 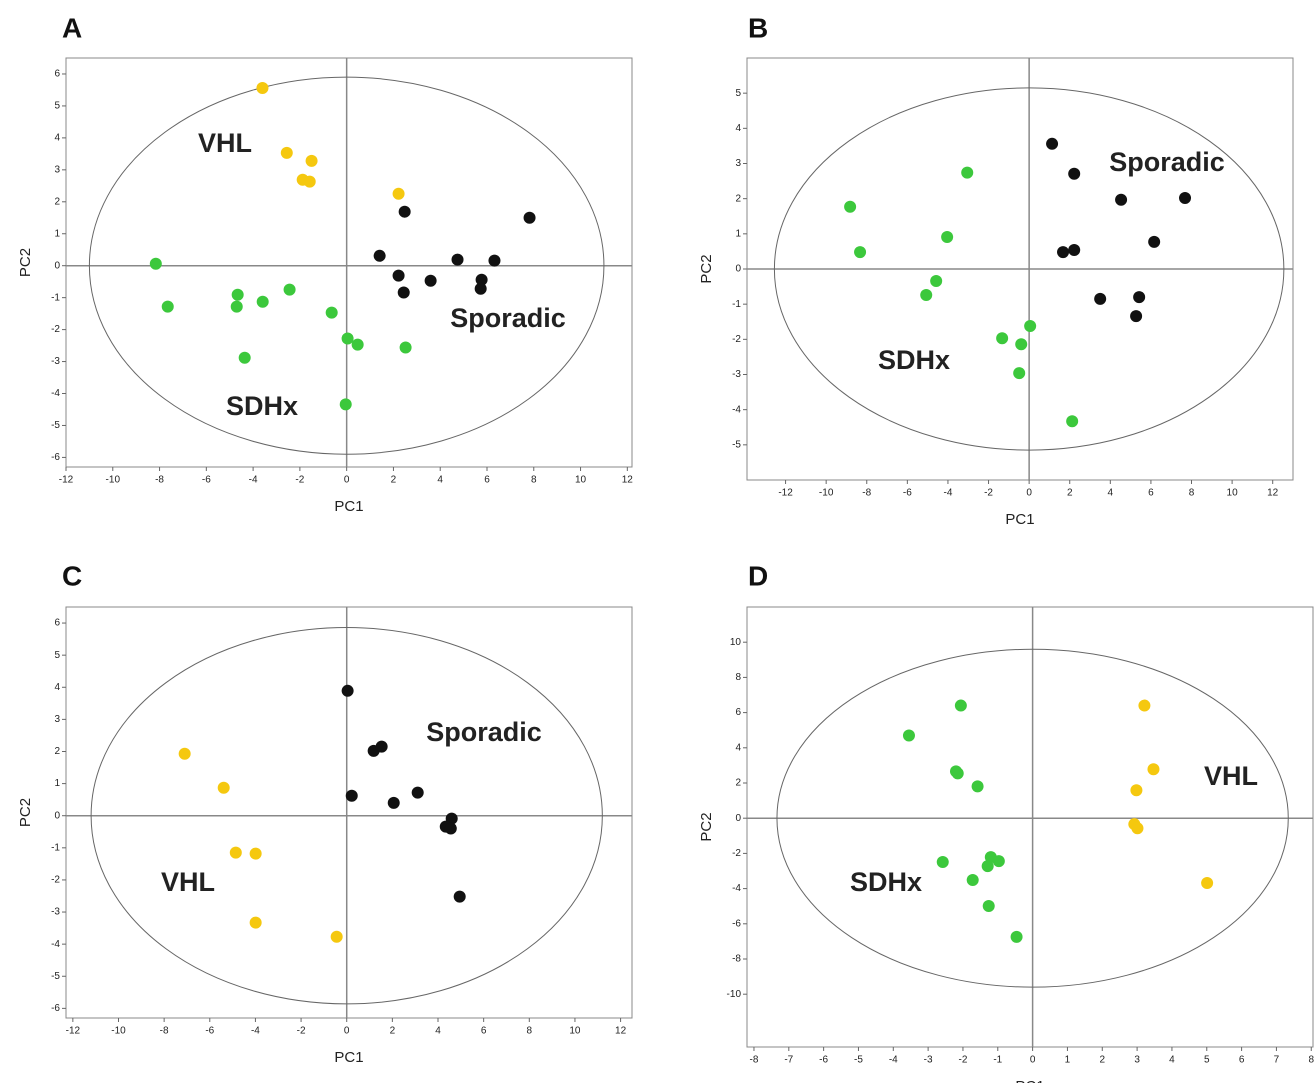 What do you see at coordinates (255, 1031) in the screenshot?
I see `x-tick-label: -4` at bounding box center [255, 1031].